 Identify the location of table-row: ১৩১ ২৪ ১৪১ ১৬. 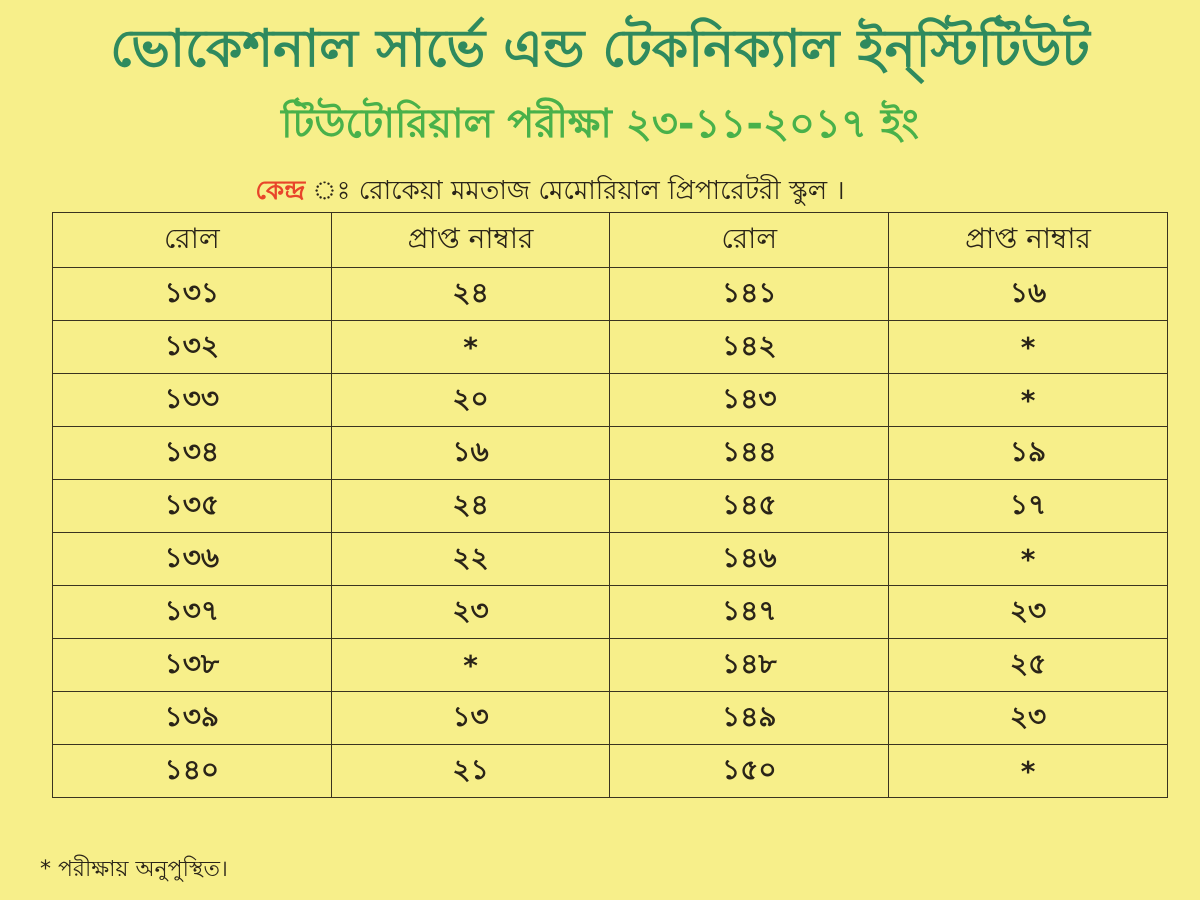
(610, 294).